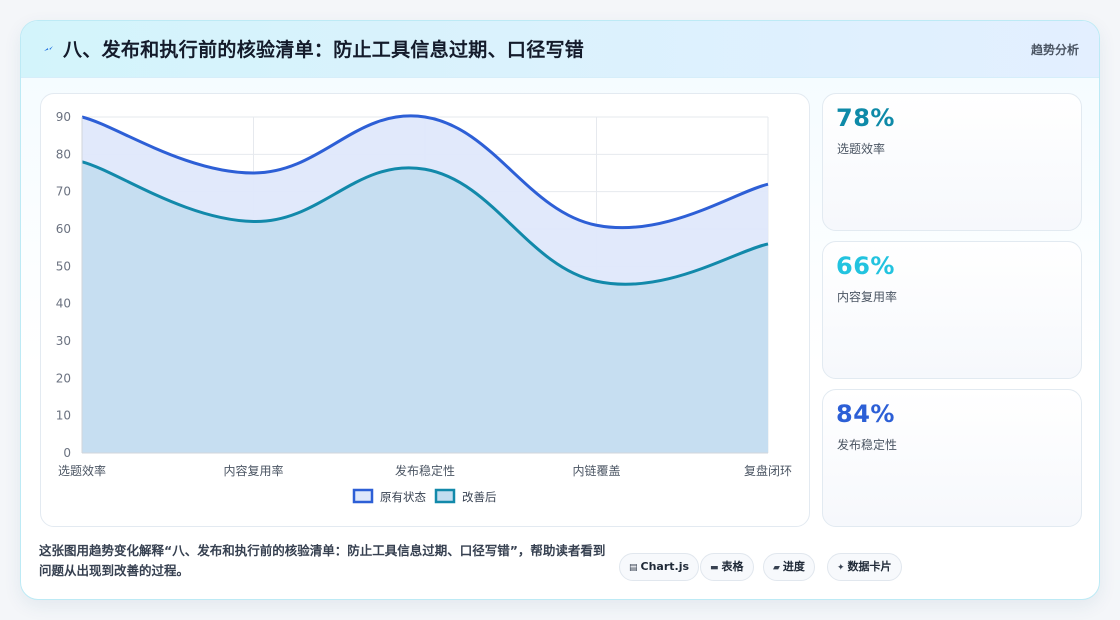 The height and width of the screenshot is (620, 1120). Describe the element at coordinates (865, 414) in the screenshot. I see `stat-value: 84%` at that location.